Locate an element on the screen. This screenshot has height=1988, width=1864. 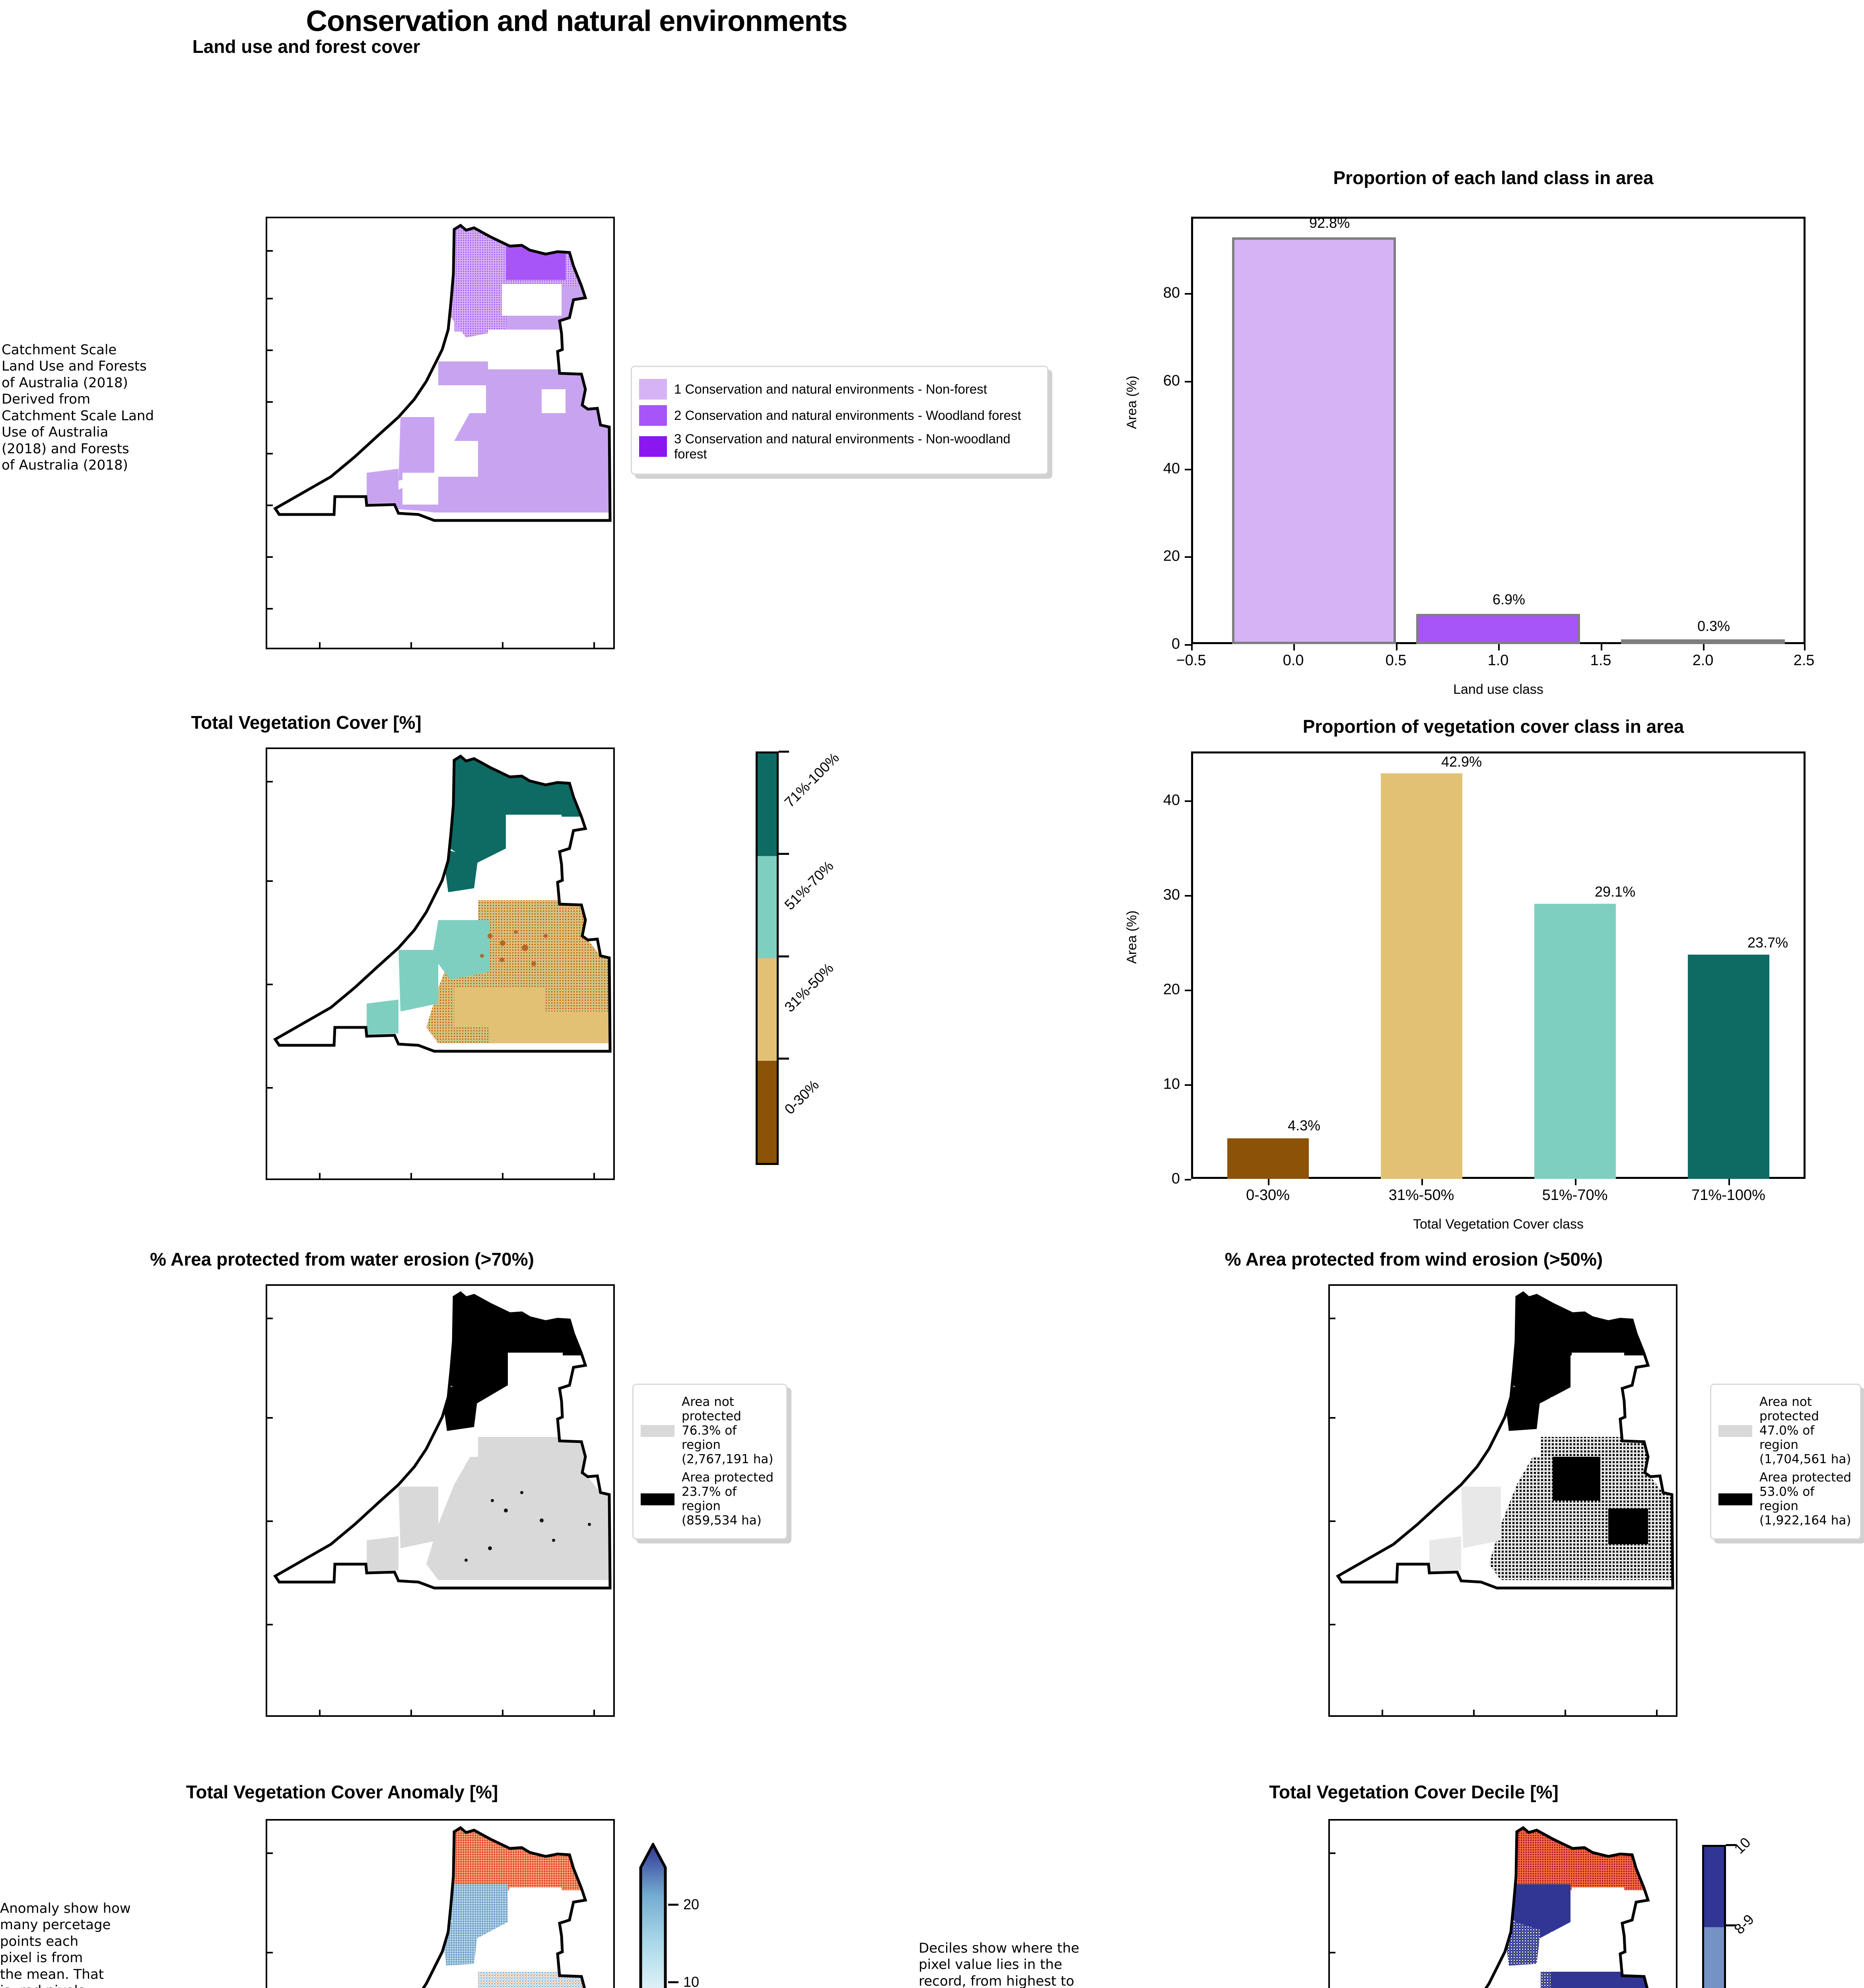
bar-value-label: 92.8% is located at coordinates (1329, 223).